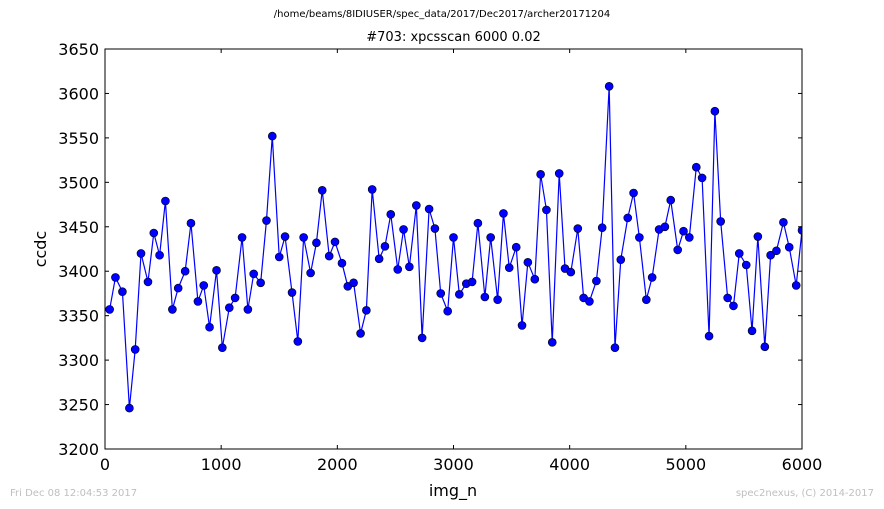 The height and width of the screenshot is (509, 884). What do you see at coordinates (74, 493) in the screenshot?
I see `timestamp-footer: Fri Dec 08 12:04:53 2017` at bounding box center [74, 493].